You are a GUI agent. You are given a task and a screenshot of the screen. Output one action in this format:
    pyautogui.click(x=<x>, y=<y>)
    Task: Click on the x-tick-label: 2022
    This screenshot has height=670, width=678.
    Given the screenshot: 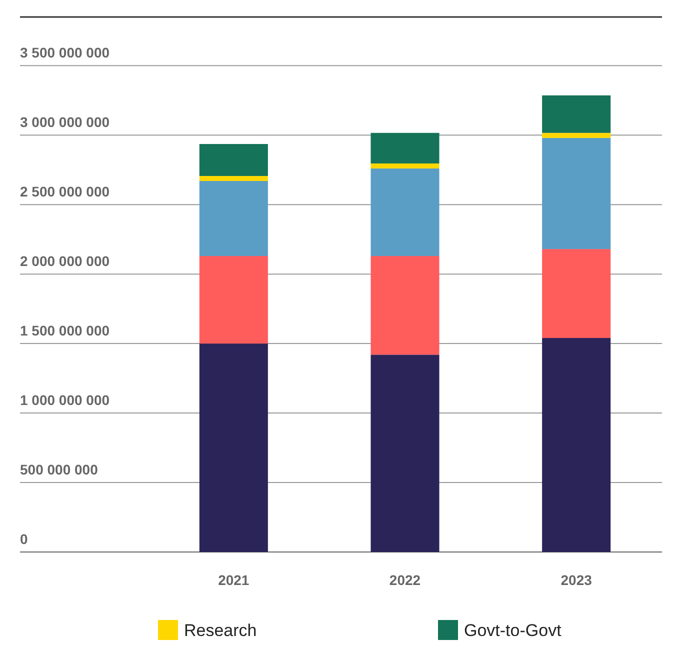 What is the action you would take?
    pyautogui.click(x=405, y=580)
    